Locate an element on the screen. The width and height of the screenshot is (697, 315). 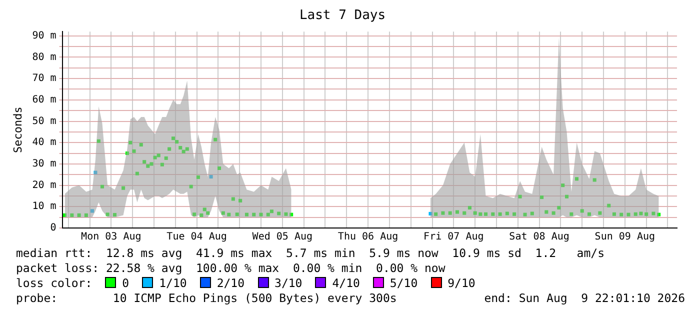
y-tick-label: 20 m is located at coordinates (44, 185).